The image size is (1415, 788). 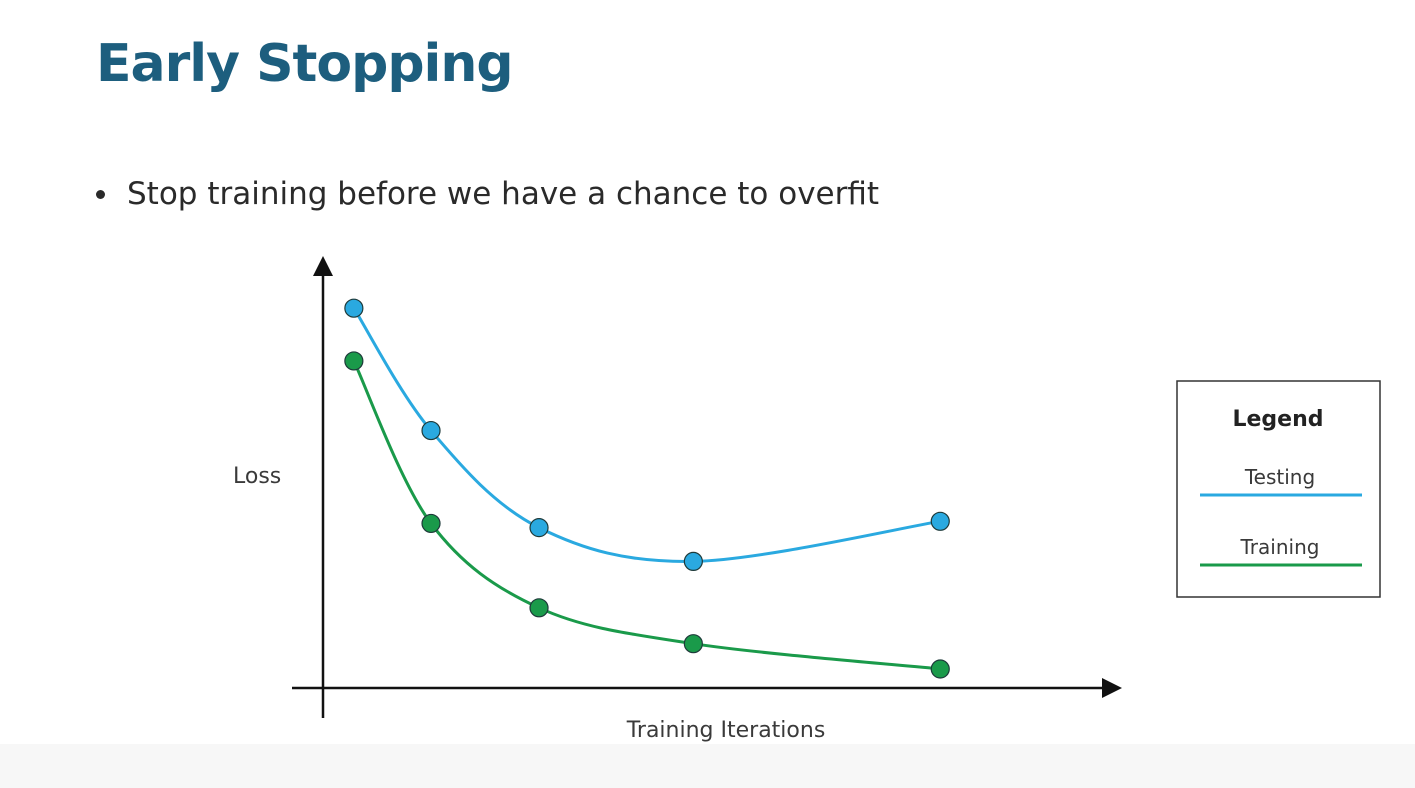 I want to click on bottom-band, so click(x=707, y=766).